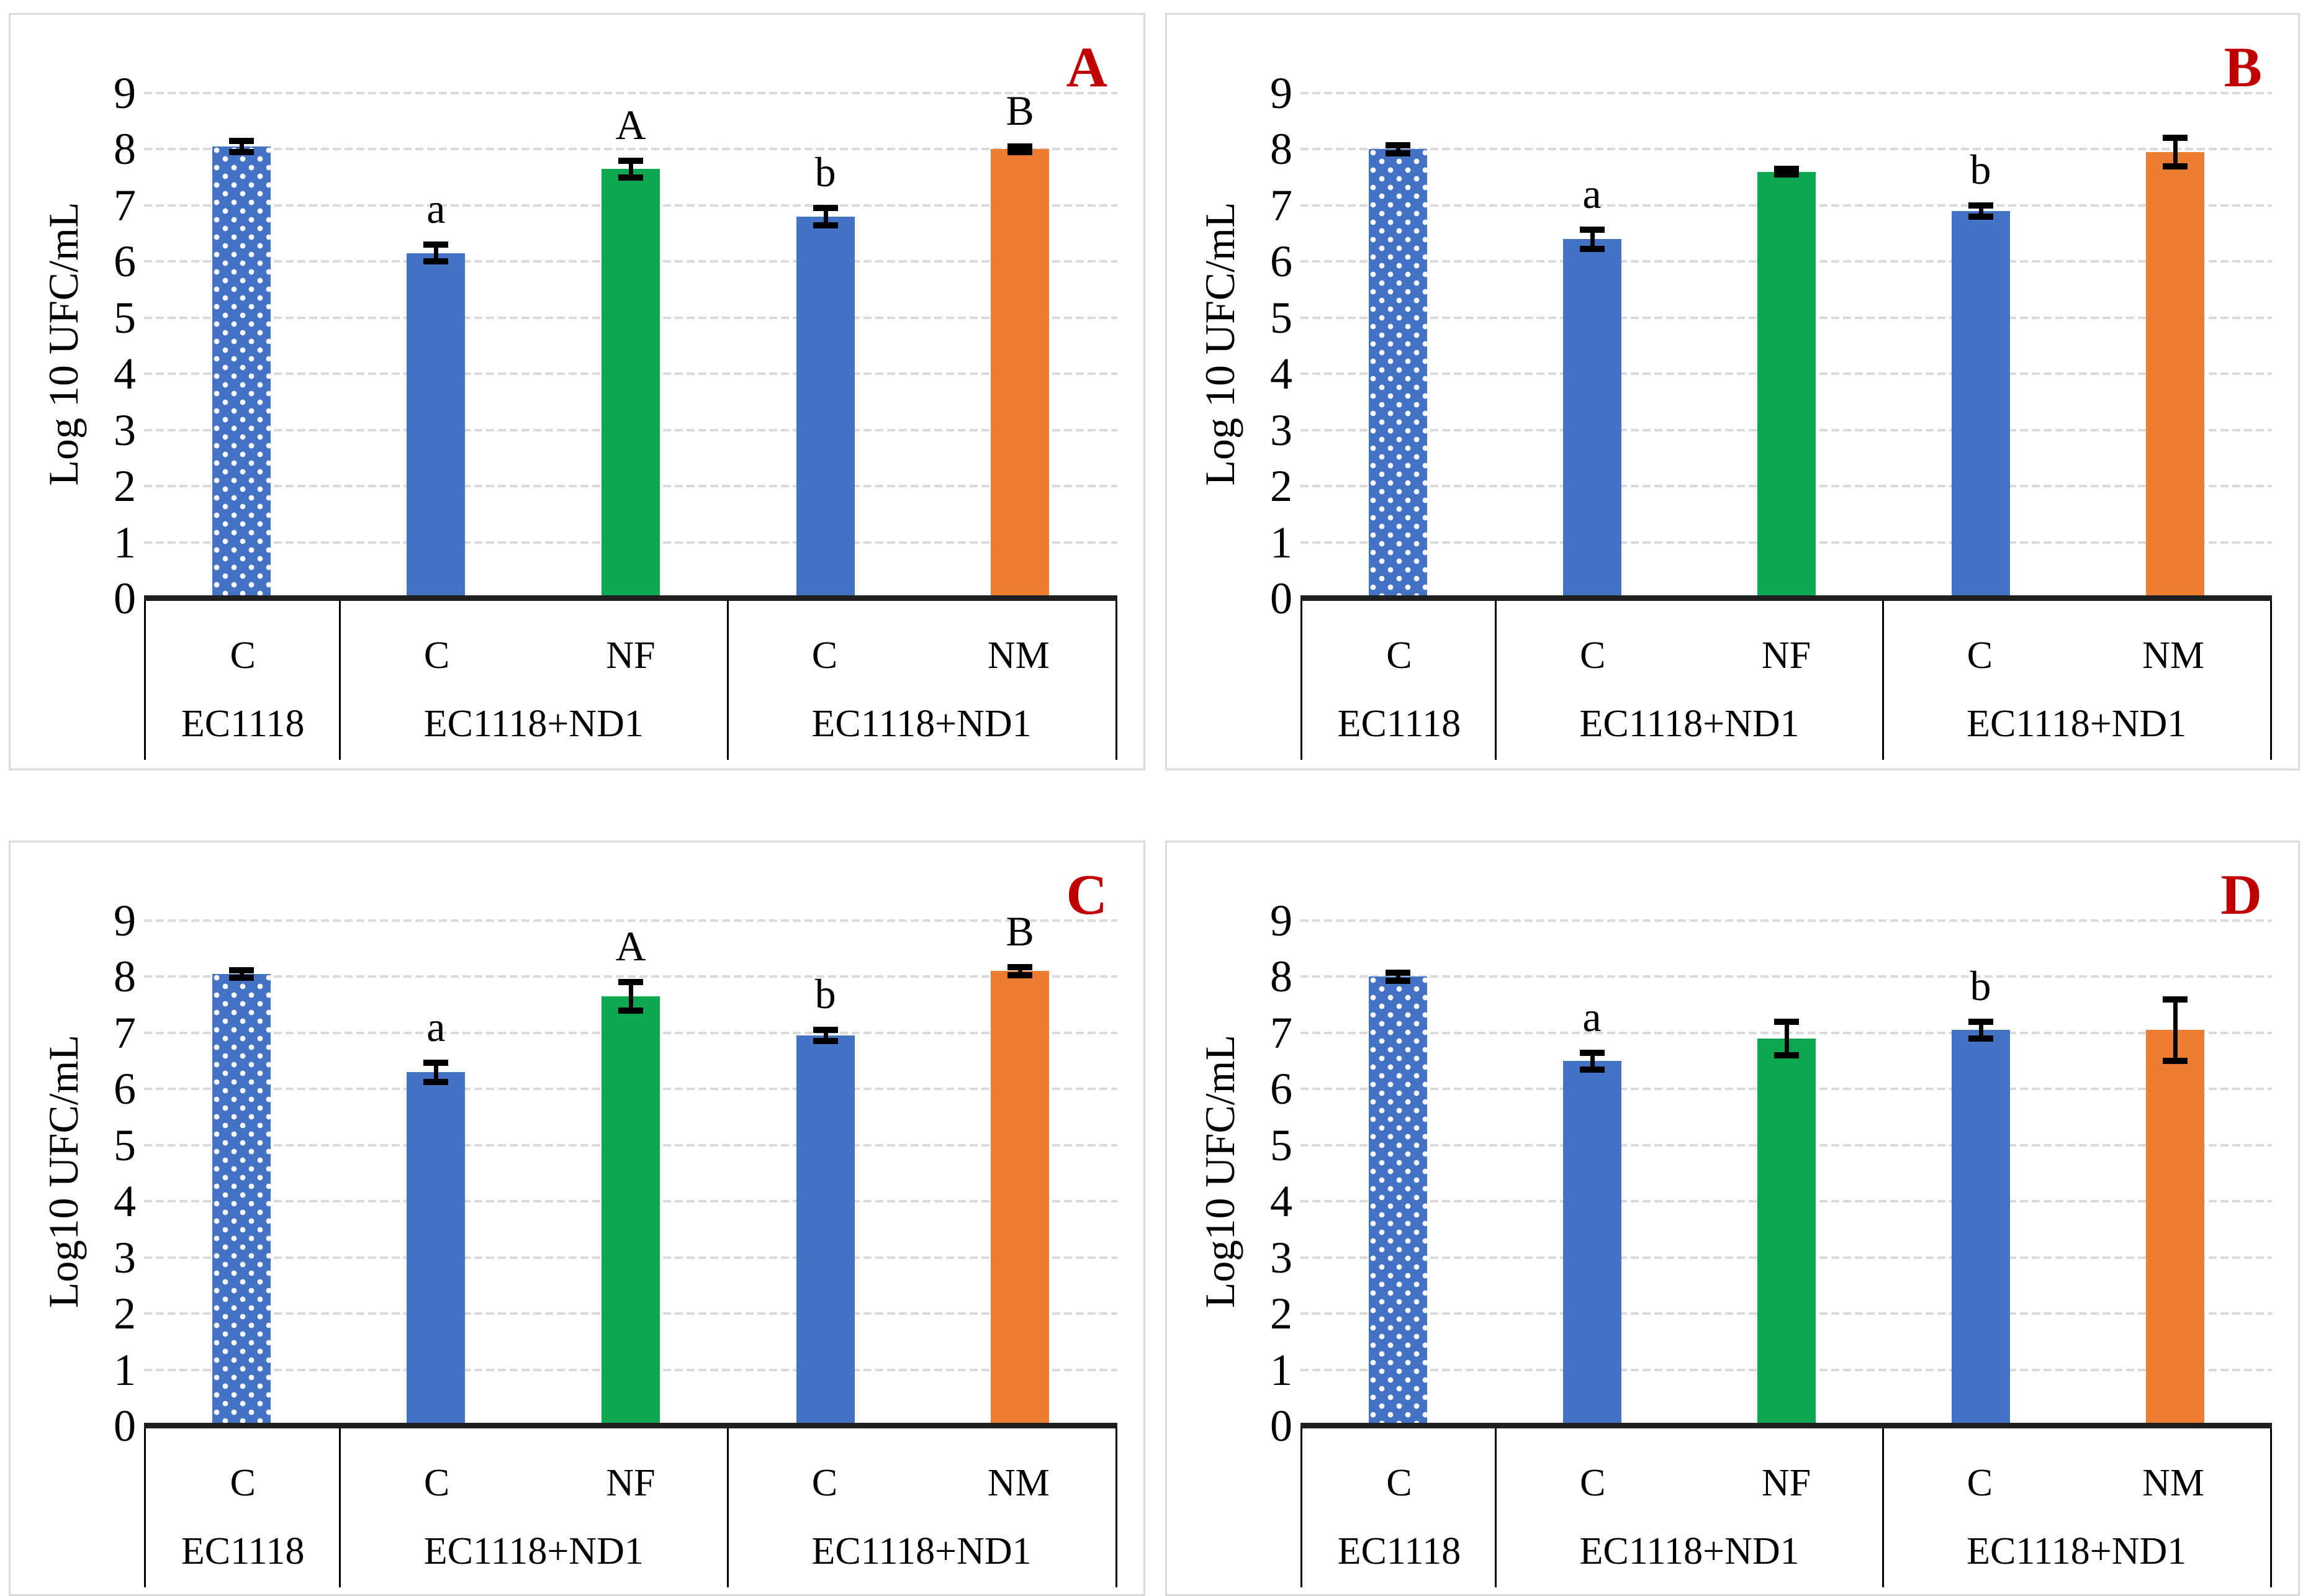  I want to click on y-tick-label: 2, so click(125, 1313).